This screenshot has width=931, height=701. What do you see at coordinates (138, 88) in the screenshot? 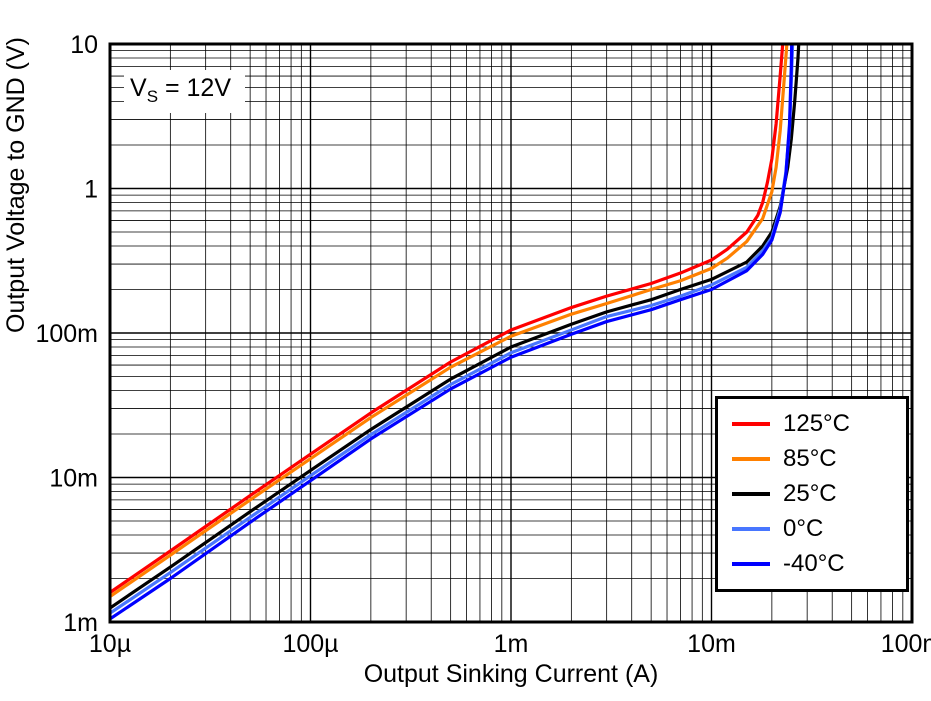
I see `annotation-var: V` at bounding box center [138, 88].